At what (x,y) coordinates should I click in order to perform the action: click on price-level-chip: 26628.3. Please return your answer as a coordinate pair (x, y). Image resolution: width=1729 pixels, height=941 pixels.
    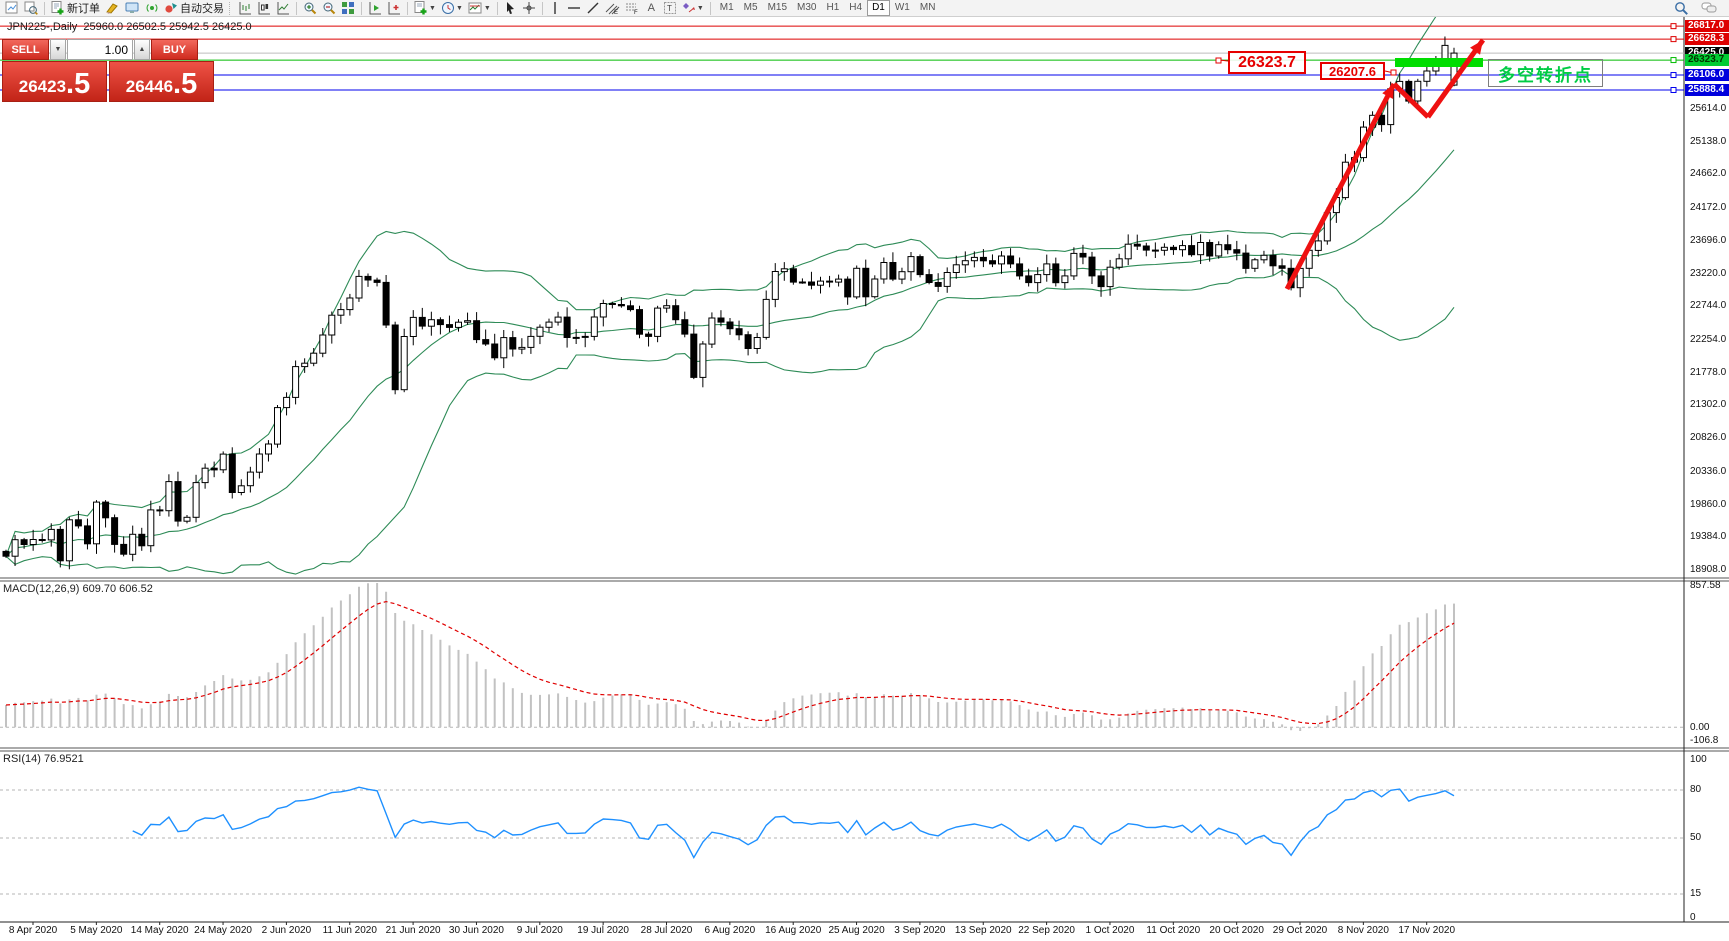
    Looking at the image, I should click on (1707, 39).